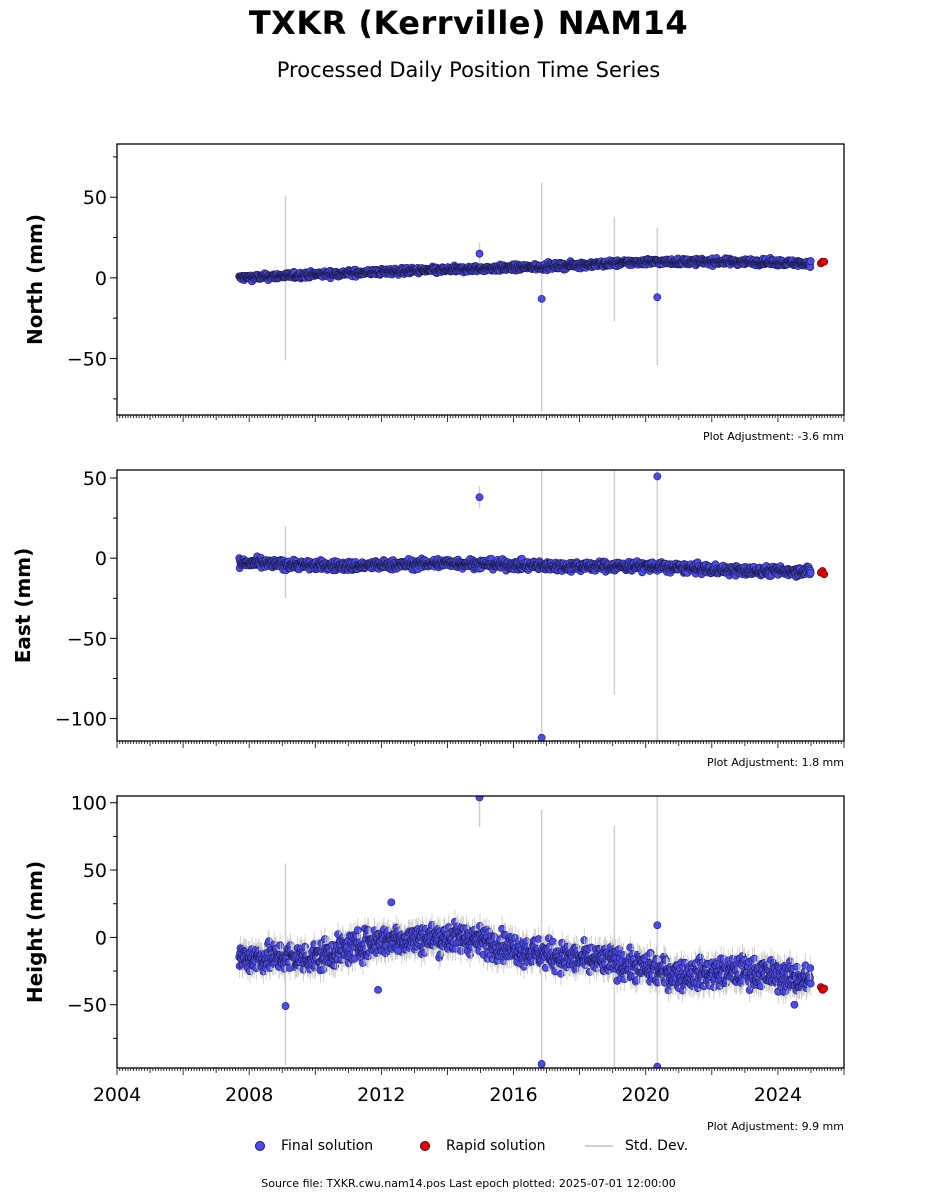 The width and height of the screenshot is (937, 1200). What do you see at coordinates (773, 436) in the screenshot?
I see `plot-adjustment-note: Plot Adjustment: -3.6 mm` at bounding box center [773, 436].